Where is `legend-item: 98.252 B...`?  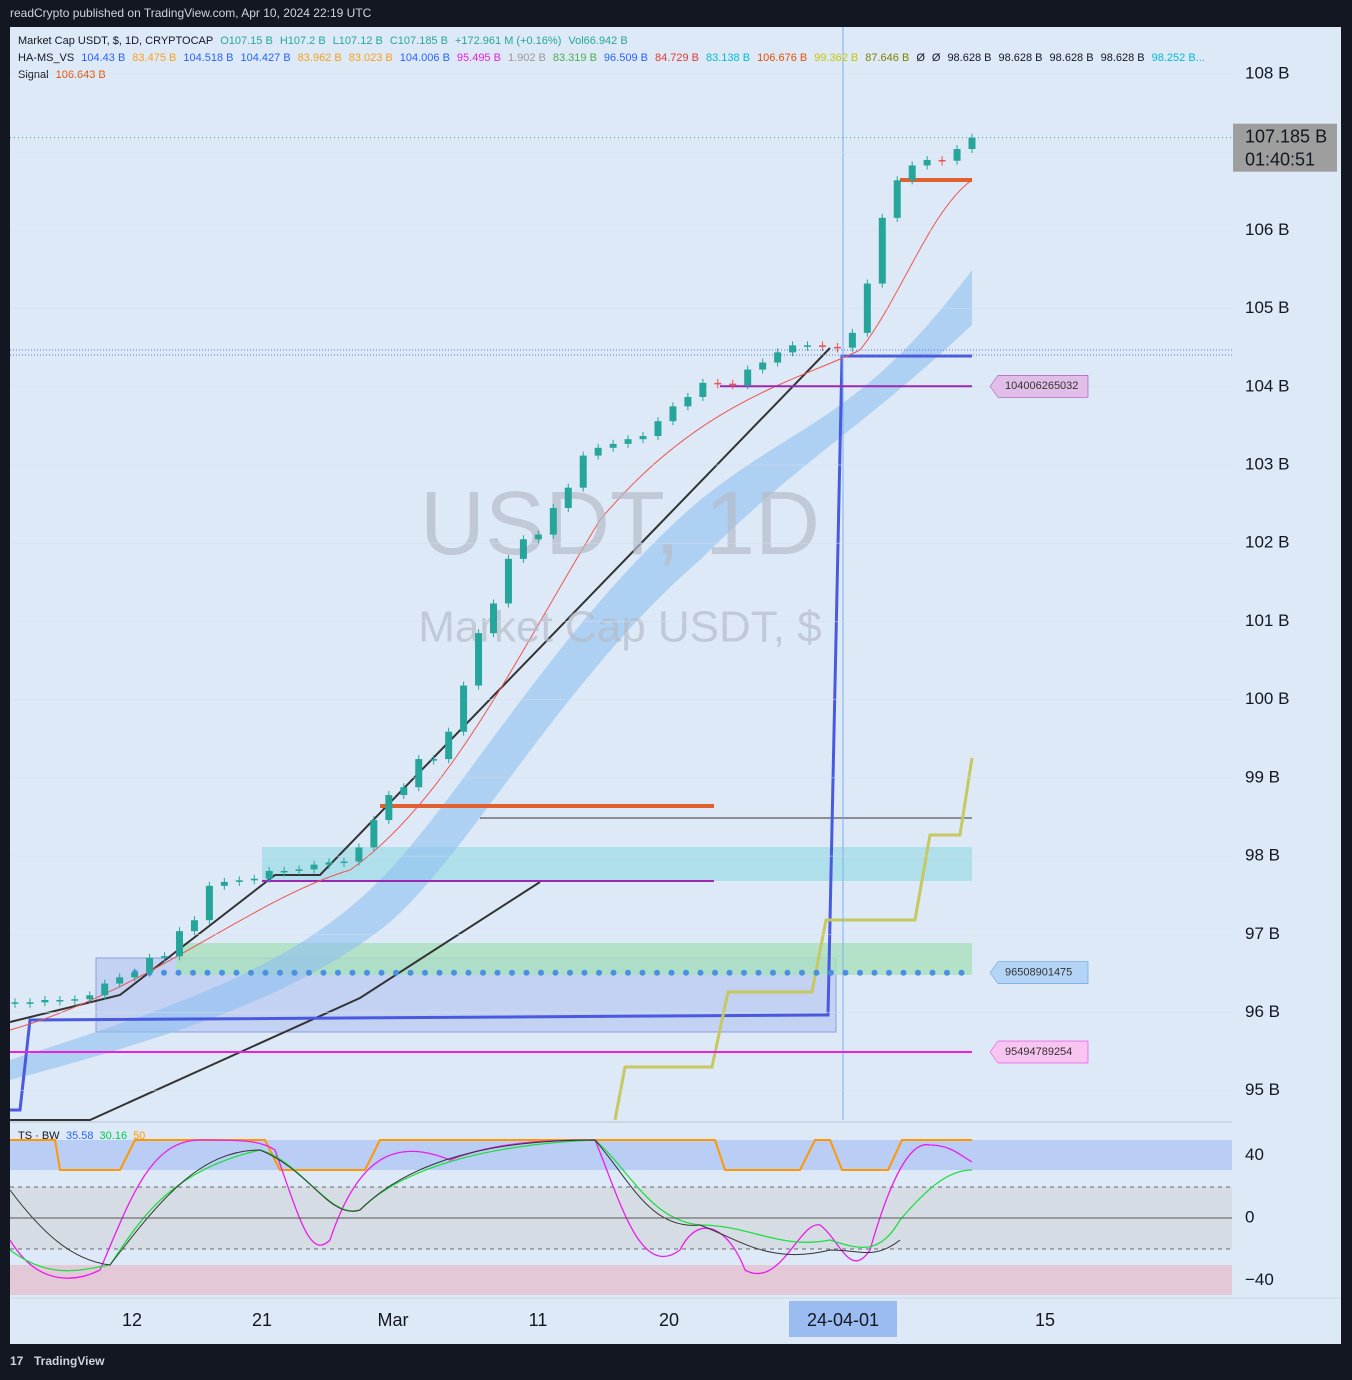 legend-item: 98.252 B... is located at coordinates (1178, 58).